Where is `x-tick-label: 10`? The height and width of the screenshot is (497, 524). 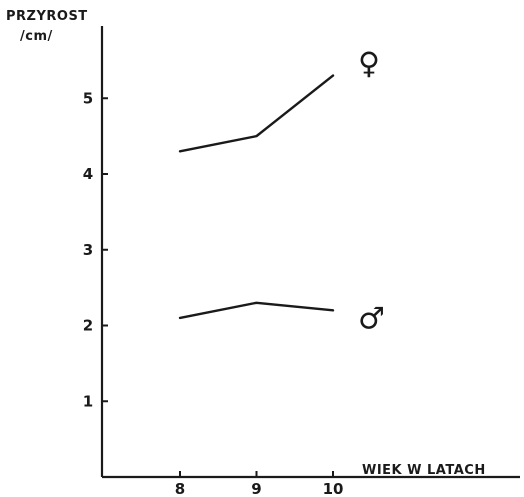
x-tick-label: 10 is located at coordinates (333, 488).